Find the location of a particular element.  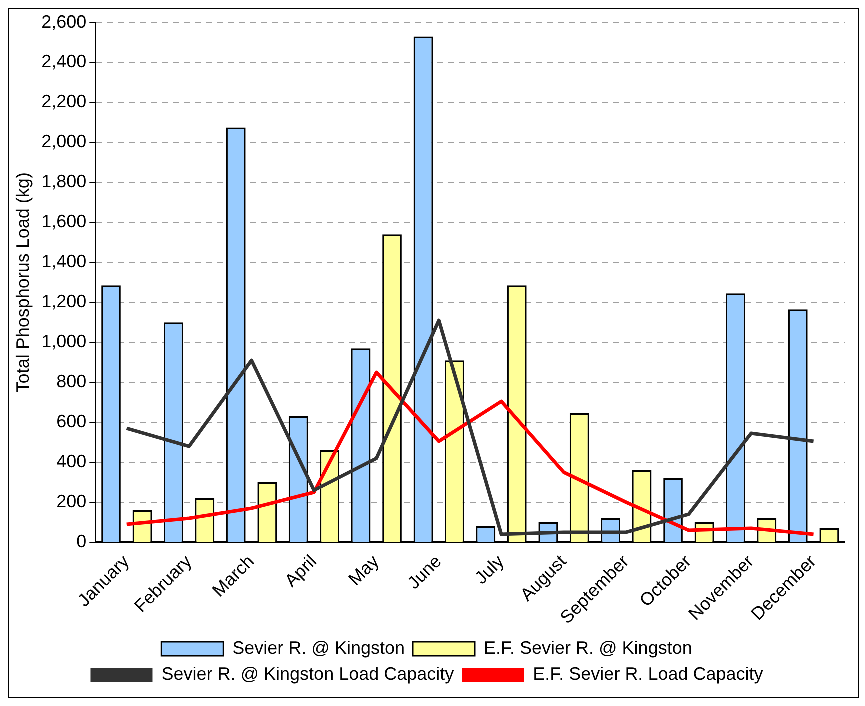

y-tick-label: 1,000 is located at coordinates (64, 342).